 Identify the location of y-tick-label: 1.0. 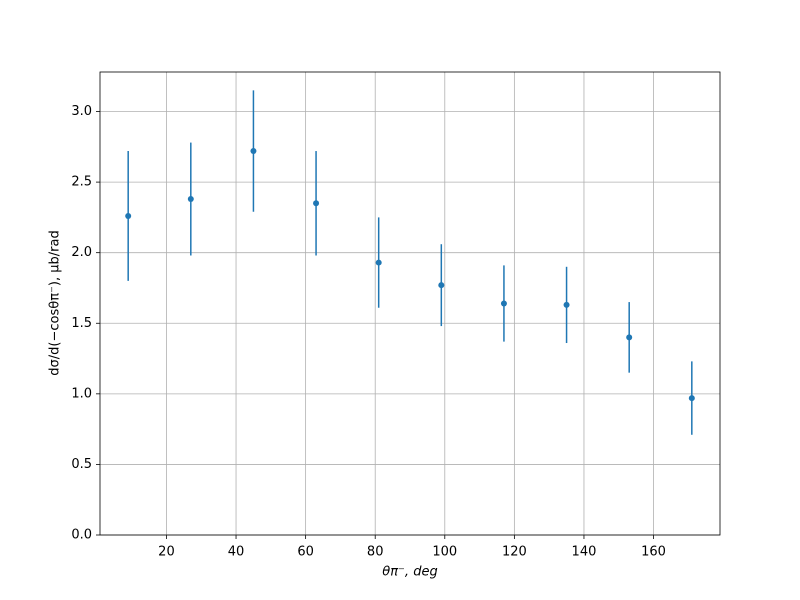
(81, 393).